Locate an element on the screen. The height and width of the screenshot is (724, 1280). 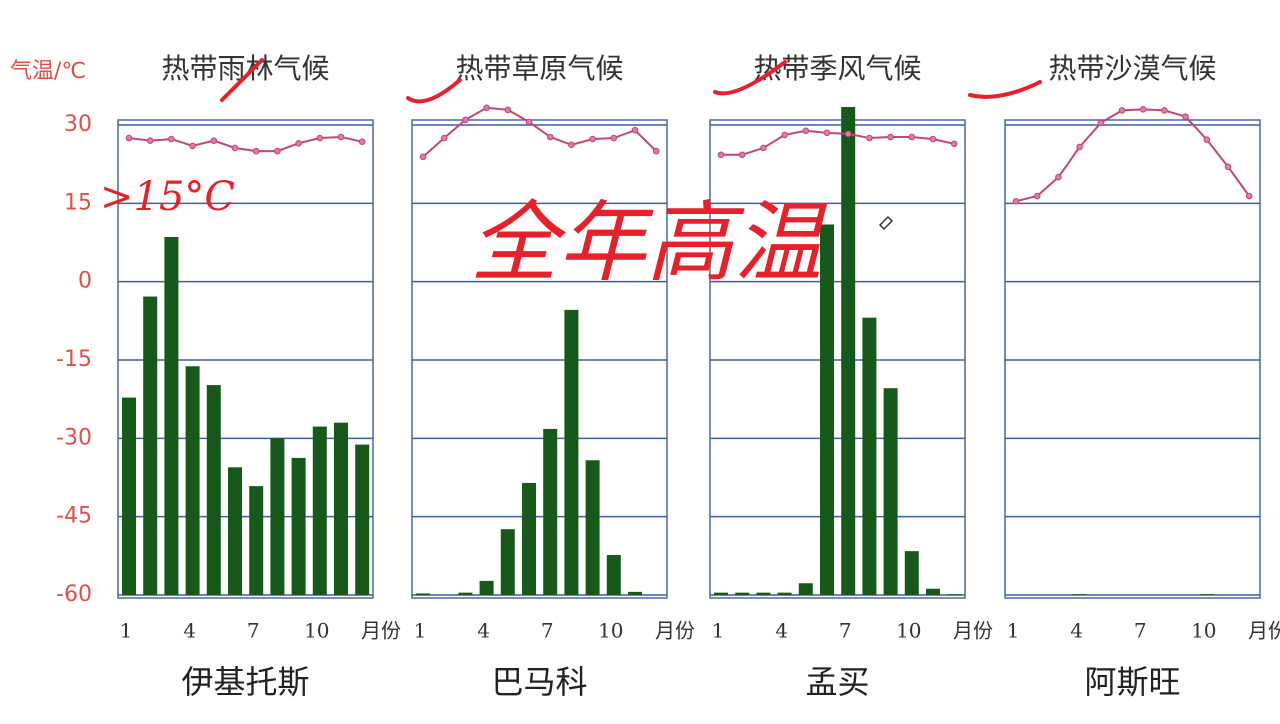
annotation: 全年高温 is located at coordinates (649, 242).